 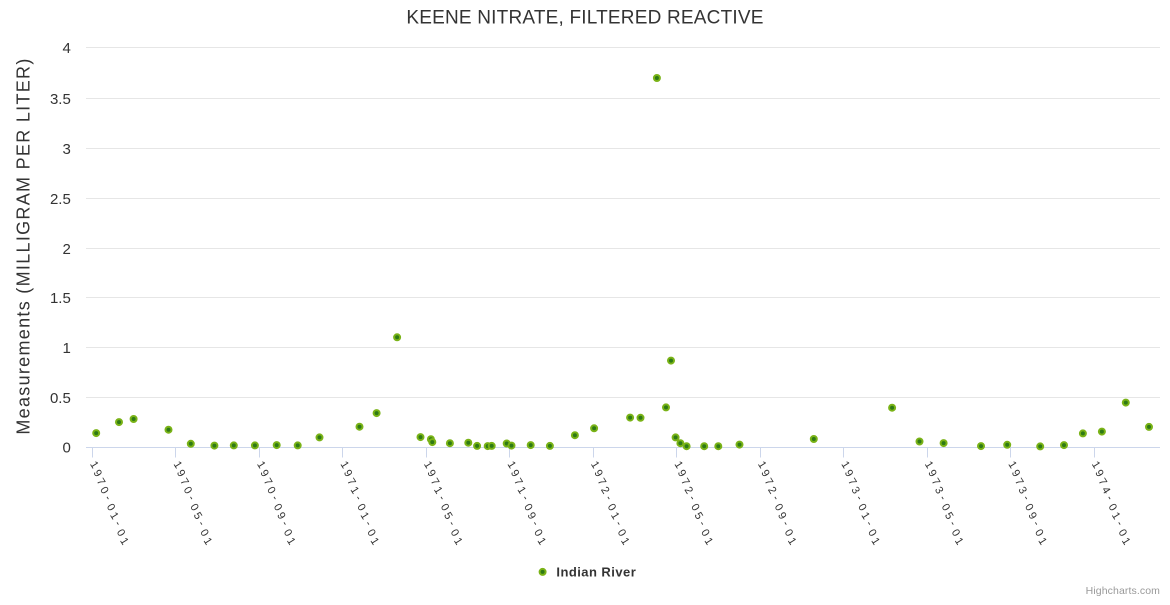 What do you see at coordinates (60, 199) in the screenshot?
I see `svg-text: 2.5` at bounding box center [60, 199].